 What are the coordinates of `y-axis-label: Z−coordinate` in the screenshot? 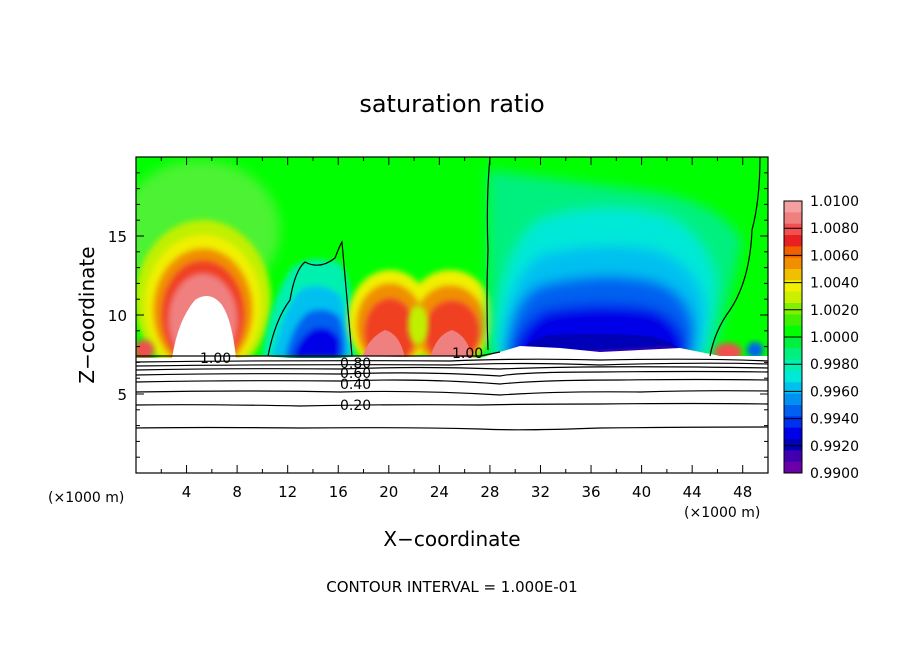 It's located at (87, 314).